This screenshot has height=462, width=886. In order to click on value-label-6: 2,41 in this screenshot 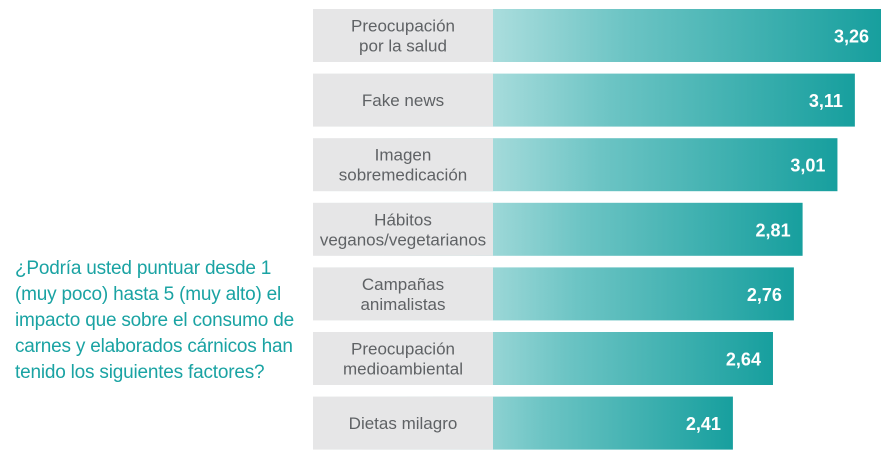, I will do `click(703, 424)`.